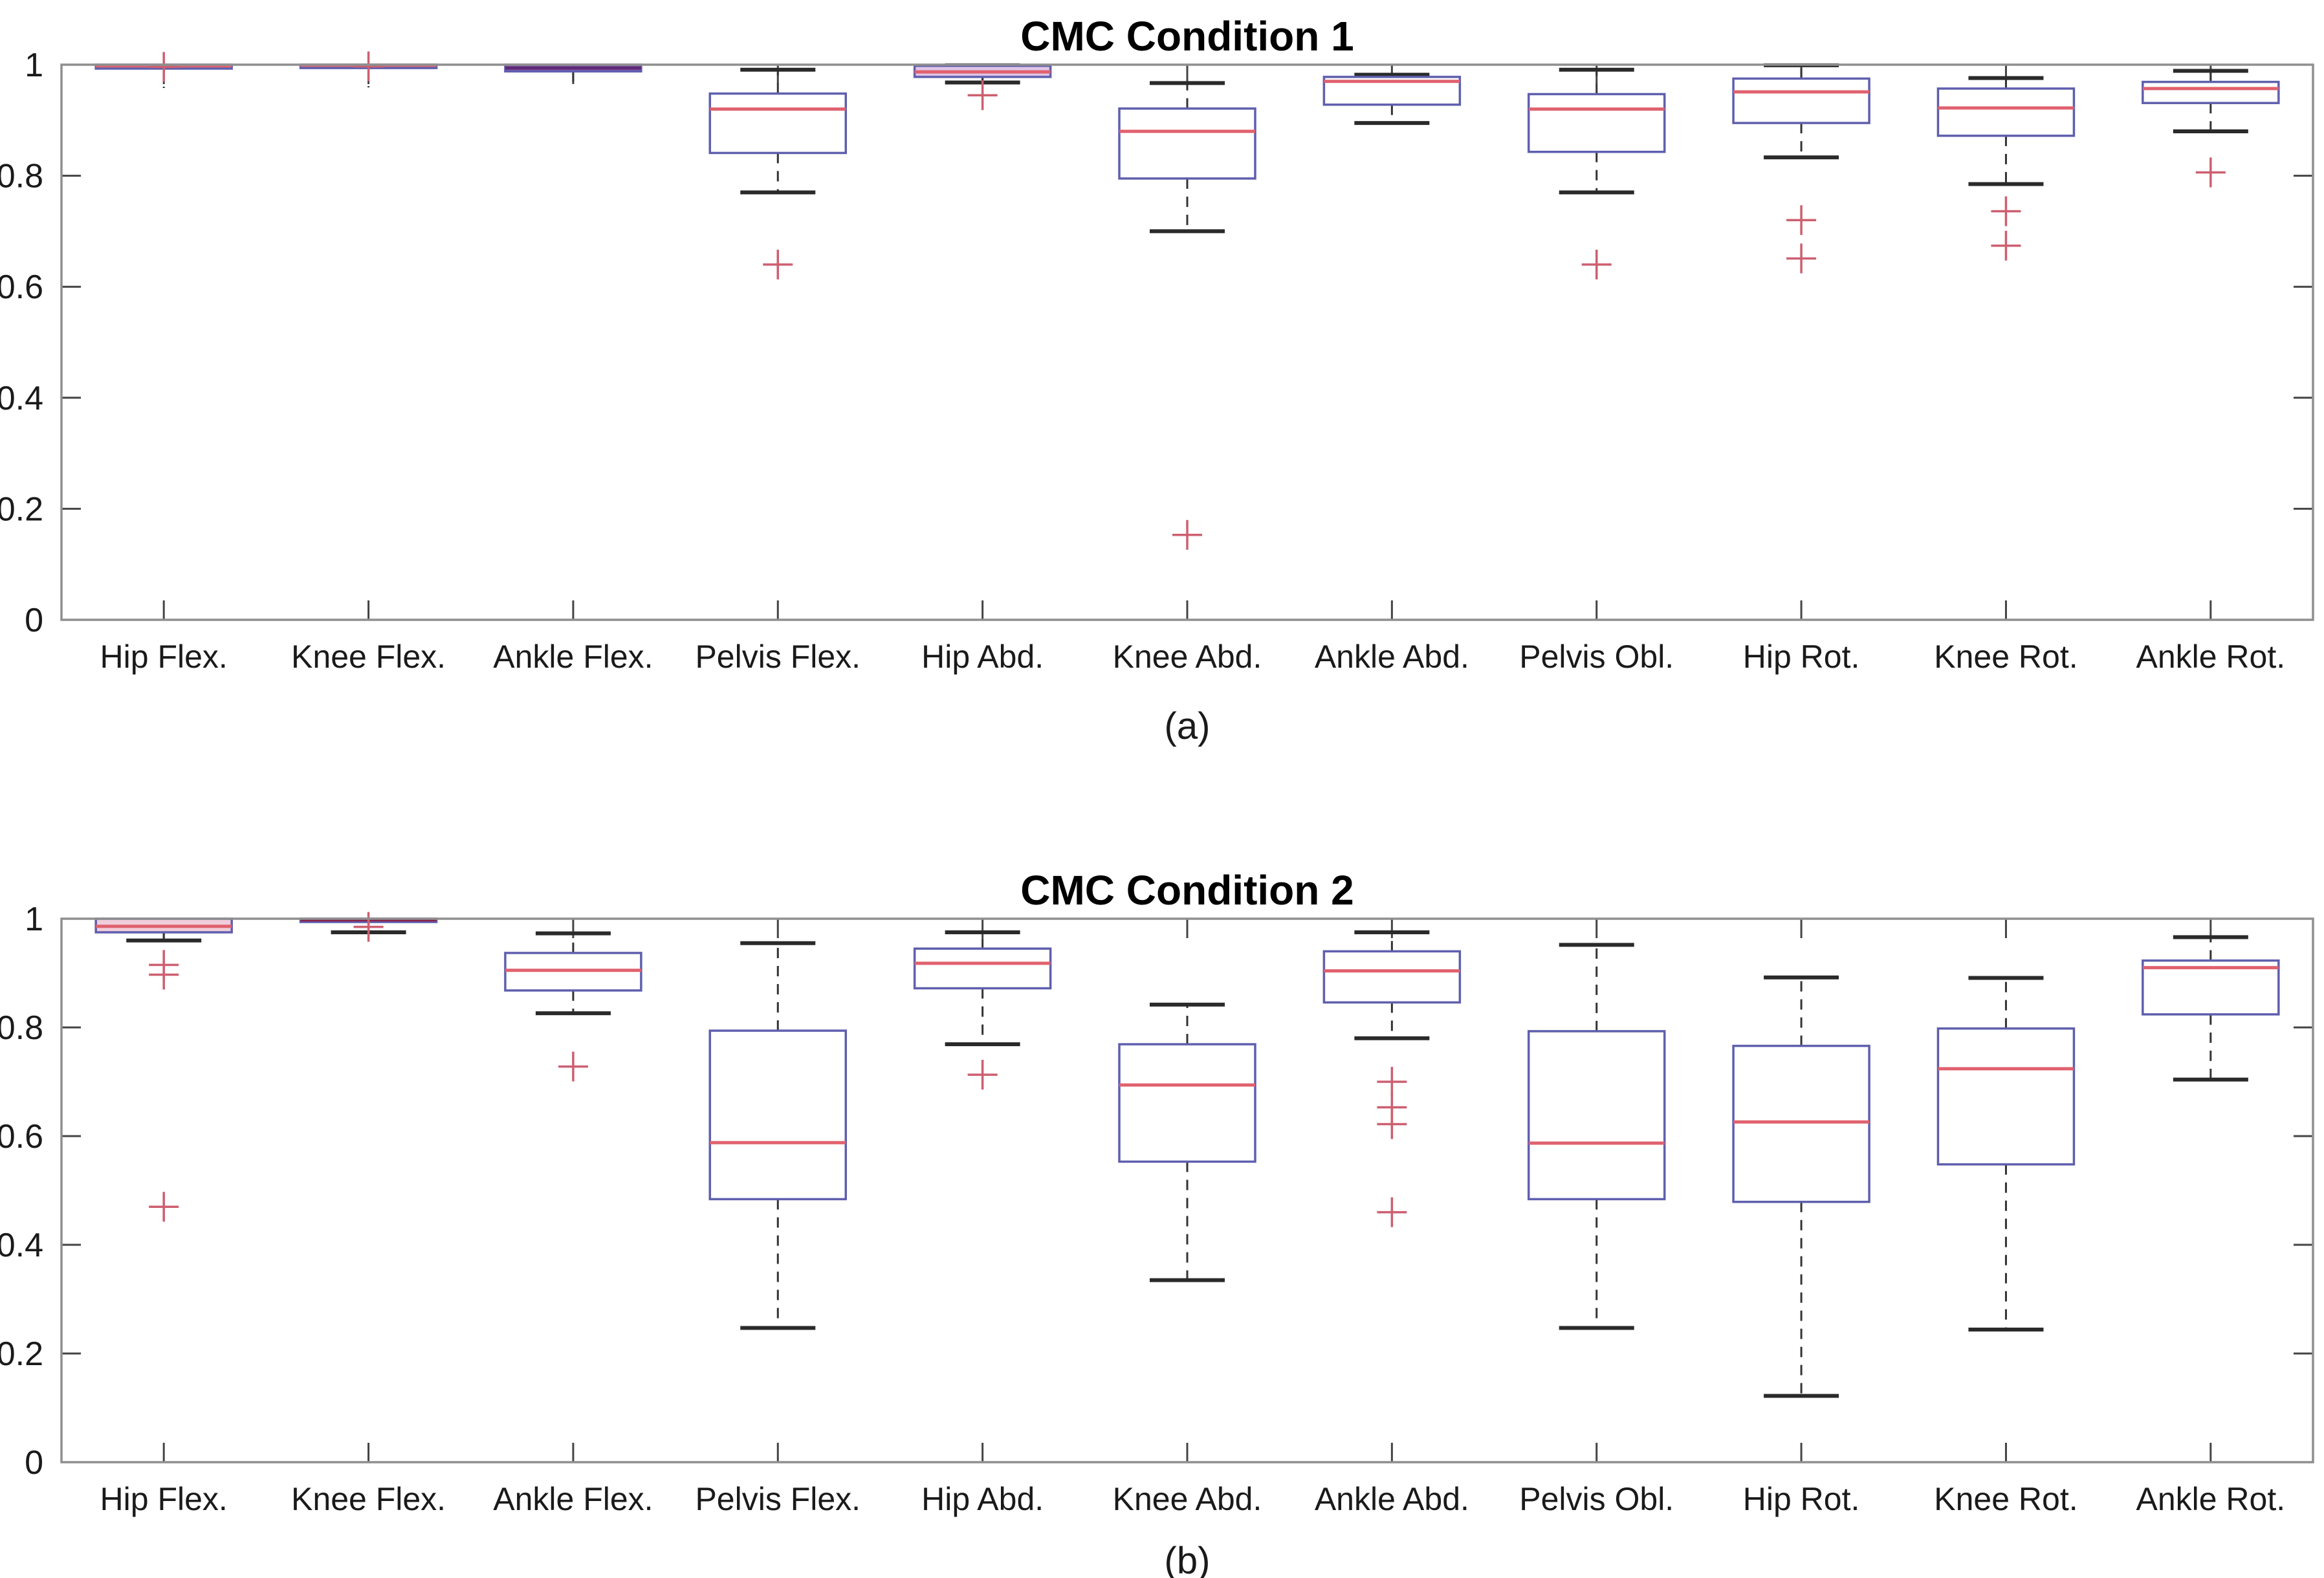  Describe the element at coordinates (1188, 726) in the screenshot. I see `panel-a-caption: (a)` at that location.